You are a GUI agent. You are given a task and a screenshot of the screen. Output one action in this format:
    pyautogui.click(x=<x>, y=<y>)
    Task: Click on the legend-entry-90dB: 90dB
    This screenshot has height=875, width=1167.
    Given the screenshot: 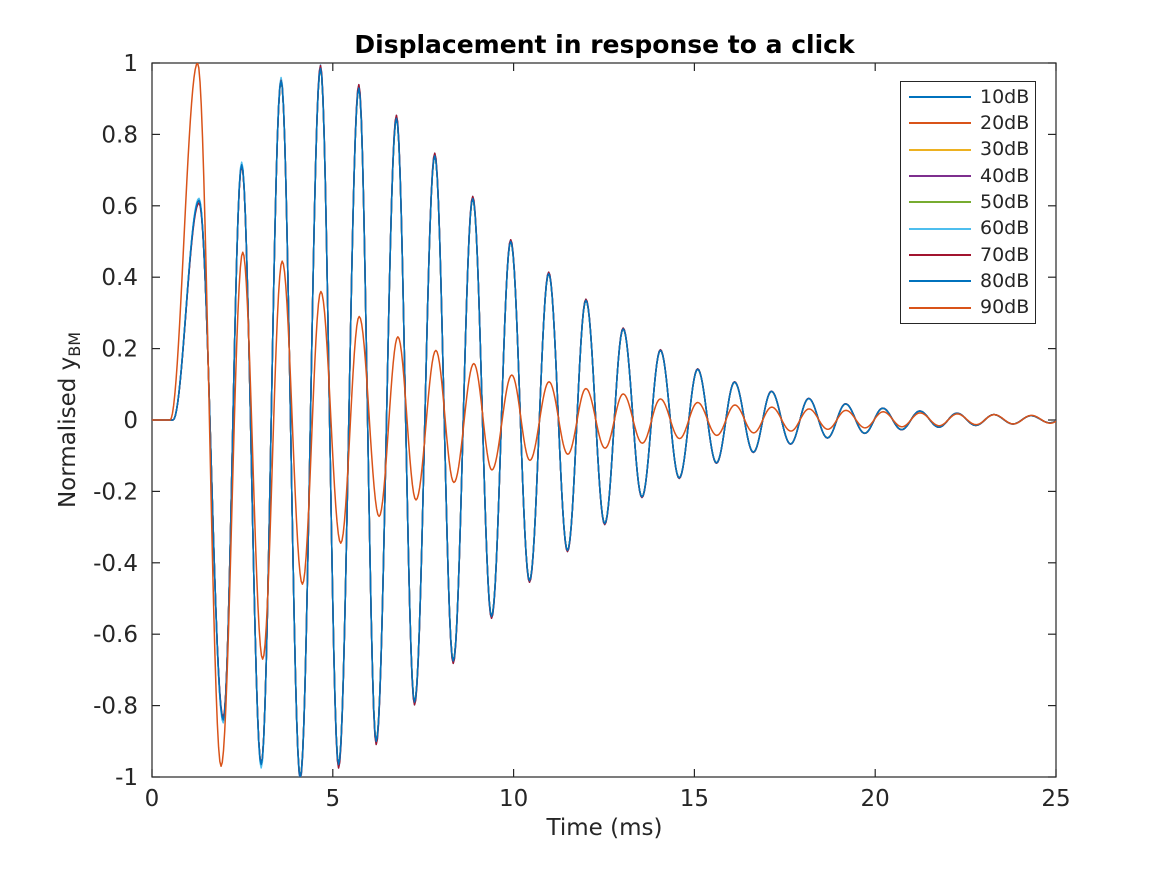 What is the action you would take?
    pyautogui.click(x=968, y=307)
    